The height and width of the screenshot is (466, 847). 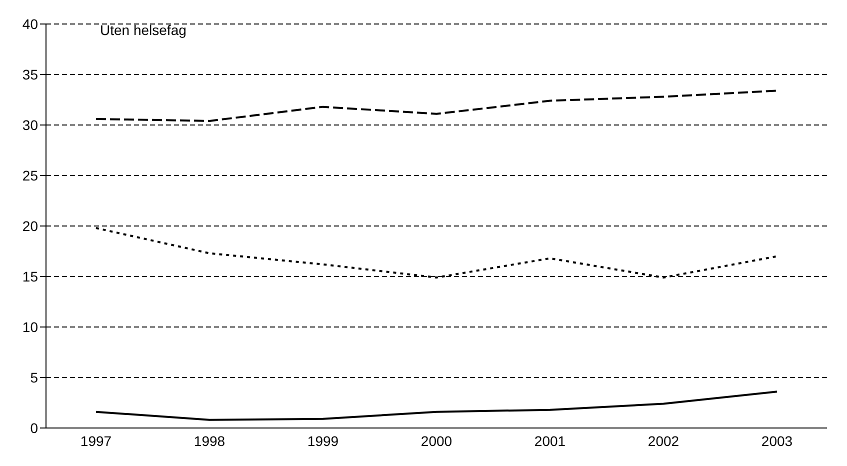 I want to click on y-tick-label: 25, so click(x=30, y=175).